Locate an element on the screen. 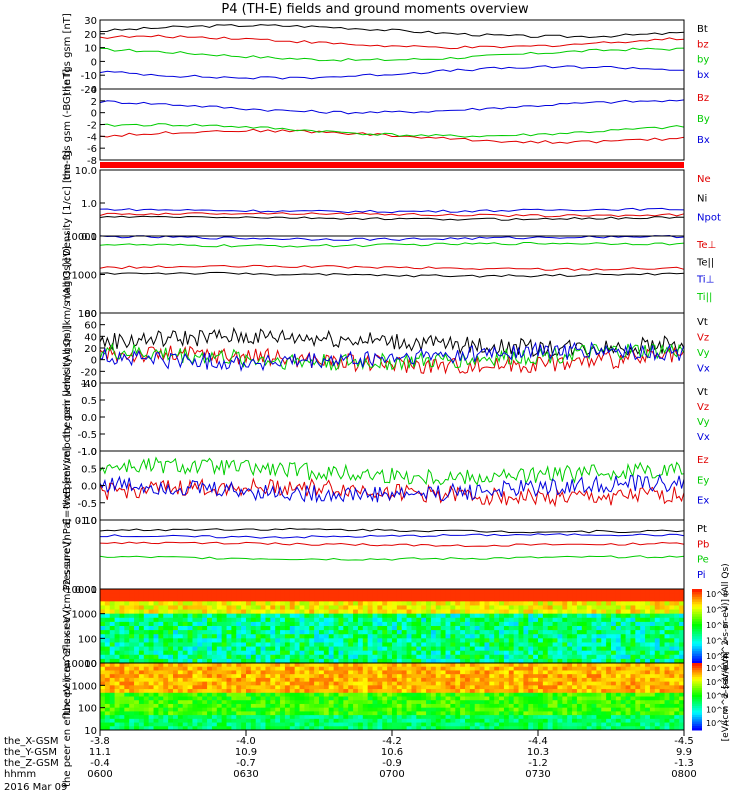 The image size is (750, 800). series-line-Te⊥ is located at coordinates (392, 267).